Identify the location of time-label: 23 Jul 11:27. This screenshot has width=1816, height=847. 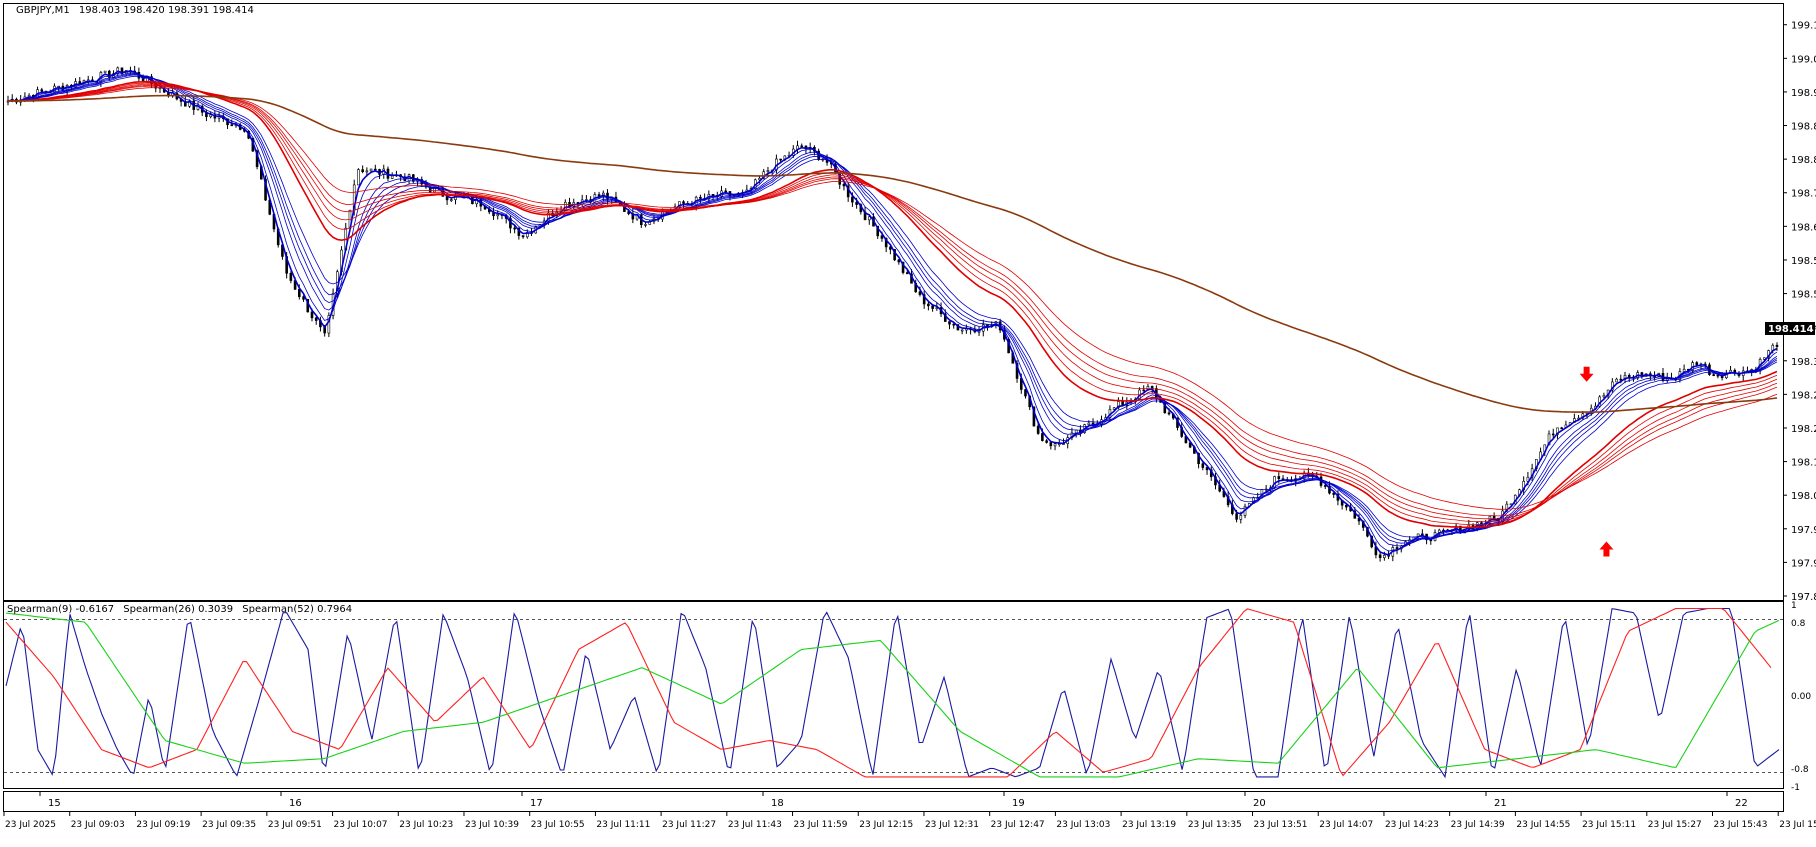
(689, 825).